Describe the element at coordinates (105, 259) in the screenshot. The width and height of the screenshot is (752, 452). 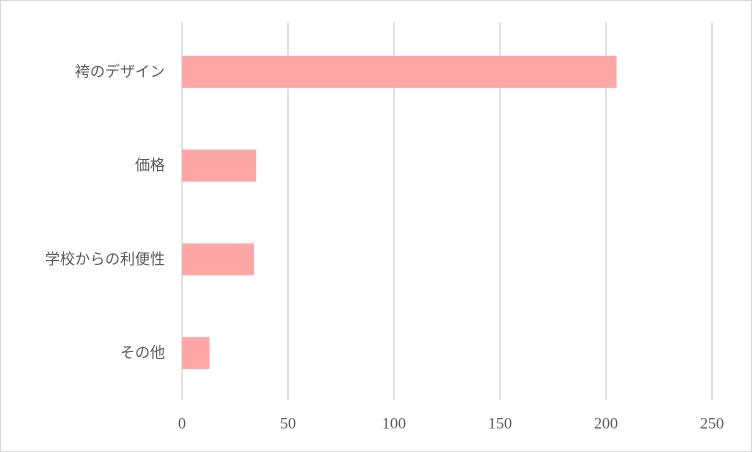
I see `y-tick-label: 学校からの利便性` at that location.